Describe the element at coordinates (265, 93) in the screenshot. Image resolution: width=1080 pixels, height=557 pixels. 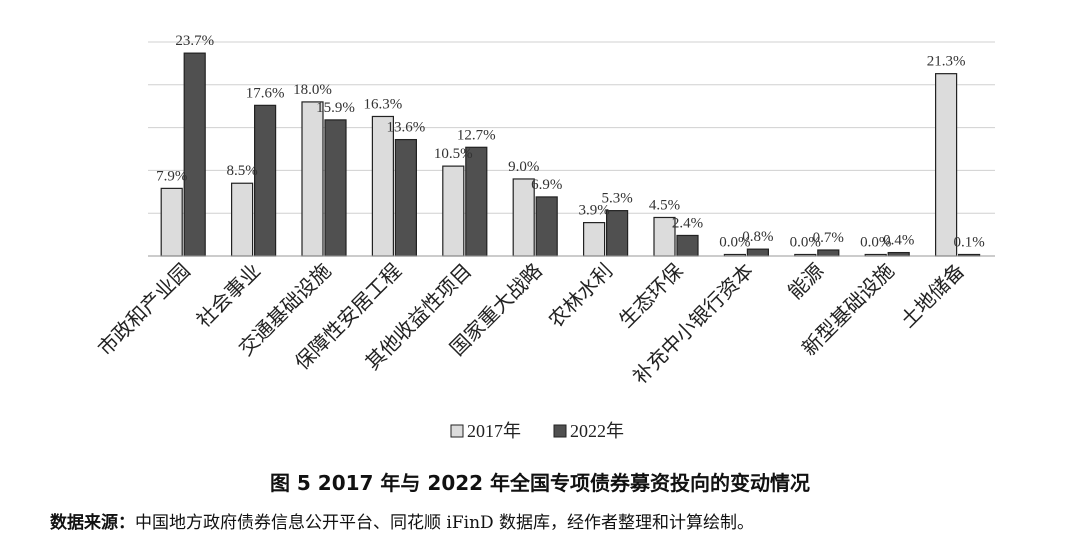
I see `value-label: 17.6%` at that location.